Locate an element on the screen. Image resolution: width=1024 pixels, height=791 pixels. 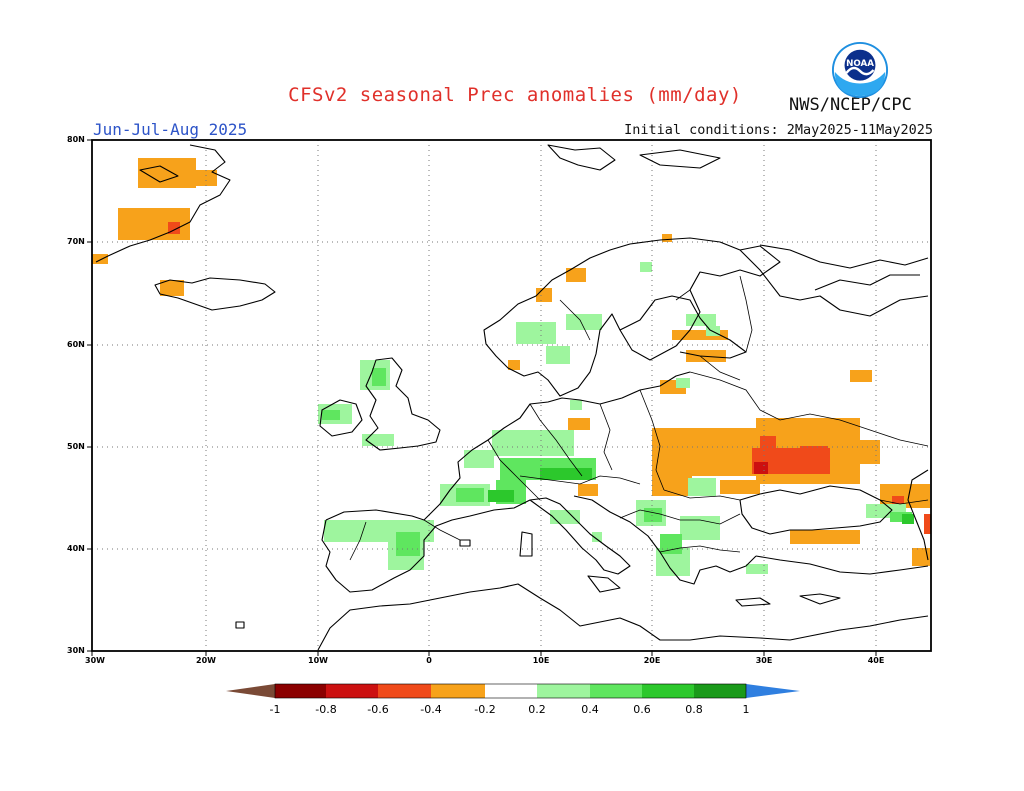
wet-anomaly-lapland is located at coordinates (646, 267).